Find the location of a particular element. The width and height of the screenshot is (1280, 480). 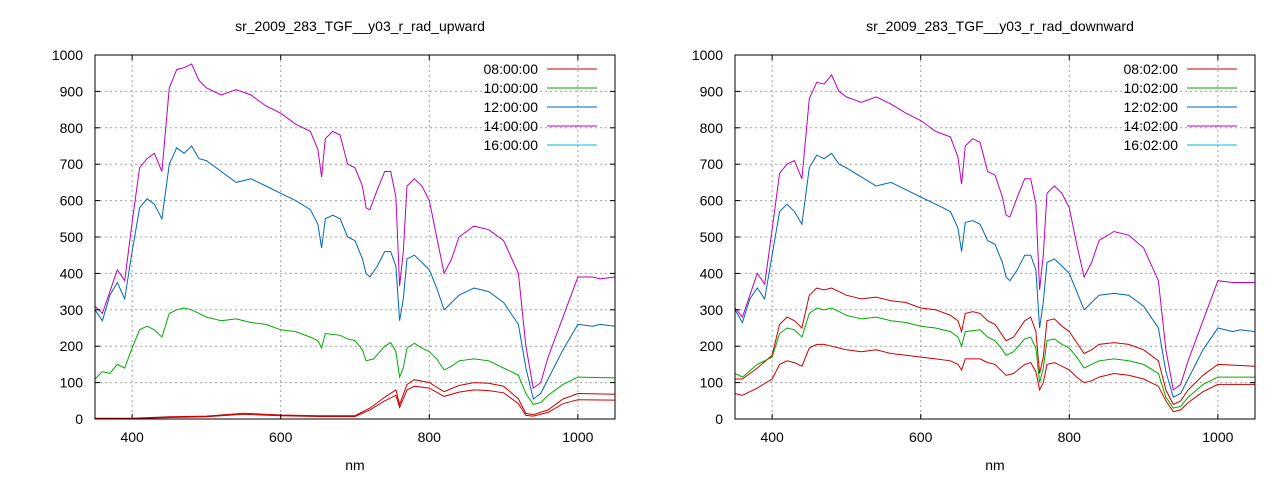

legend-label: 16:00:00 is located at coordinates (511, 145).